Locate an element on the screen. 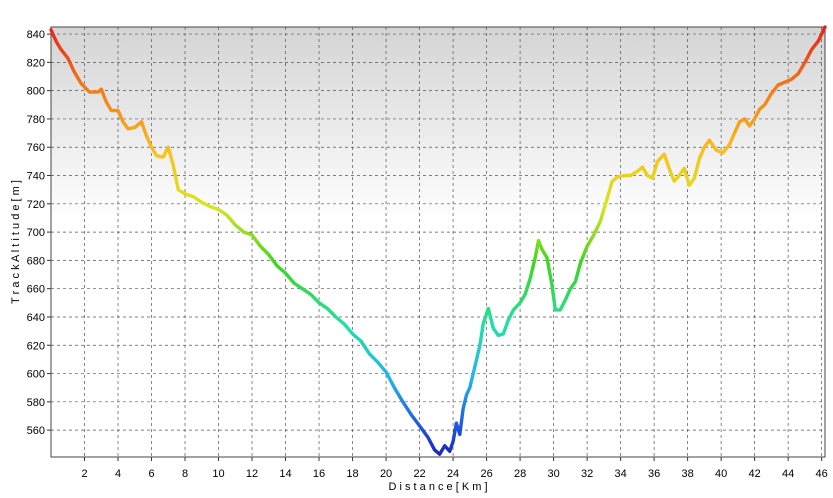  x-tick-label: 6 is located at coordinates (151, 474).